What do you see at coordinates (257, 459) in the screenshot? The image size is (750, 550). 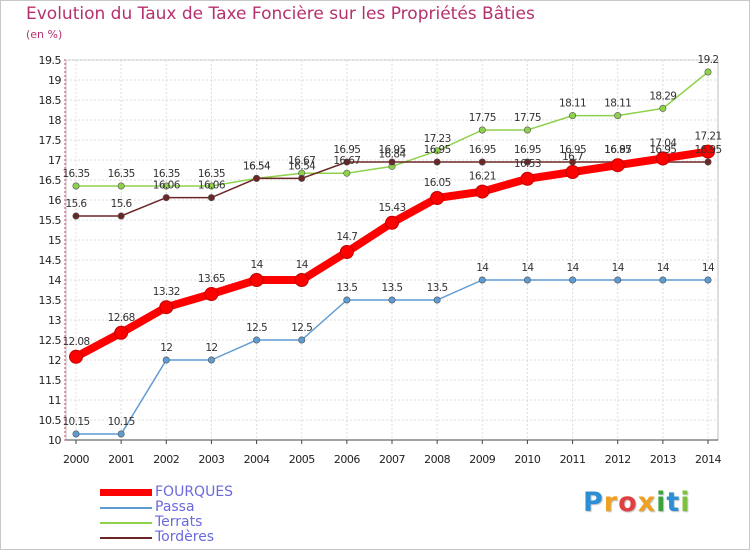 I see `x-tick-label: 2004` at bounding box center [257, 459].